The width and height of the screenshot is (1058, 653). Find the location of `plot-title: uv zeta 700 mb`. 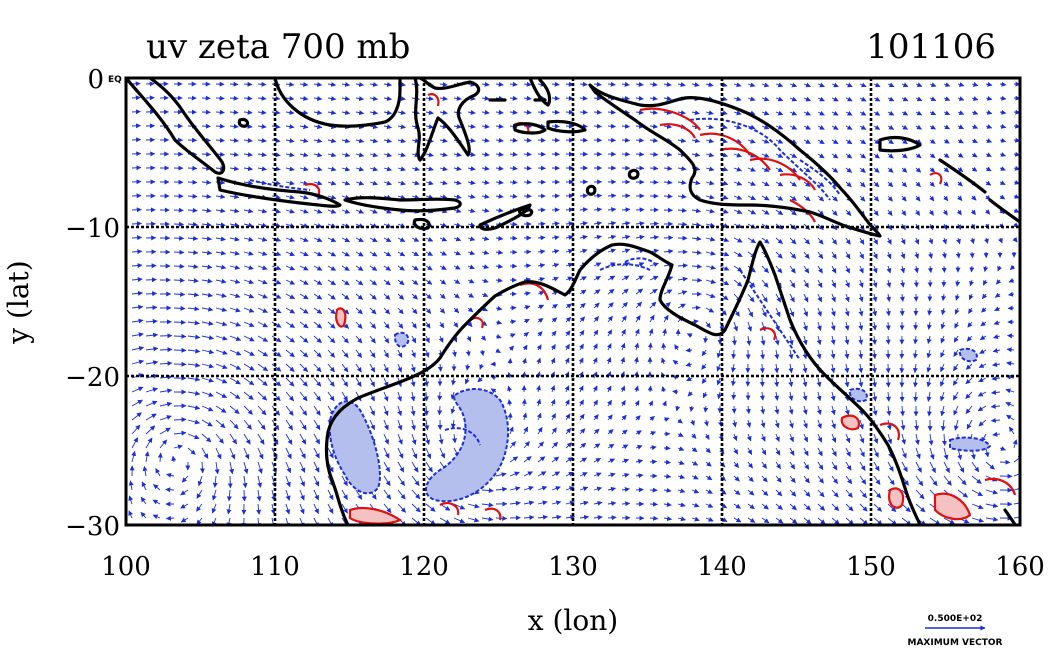

plot-title: uv zeta 700 mb is located at coordinates (278, 47).